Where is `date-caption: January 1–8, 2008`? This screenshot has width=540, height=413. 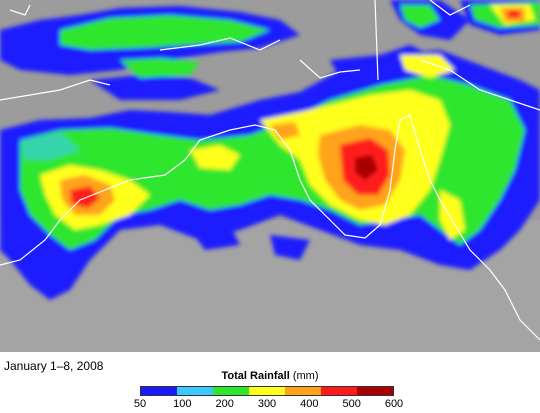 date-caption: January 1–8, 2008 is located at coordinates (54, 366).